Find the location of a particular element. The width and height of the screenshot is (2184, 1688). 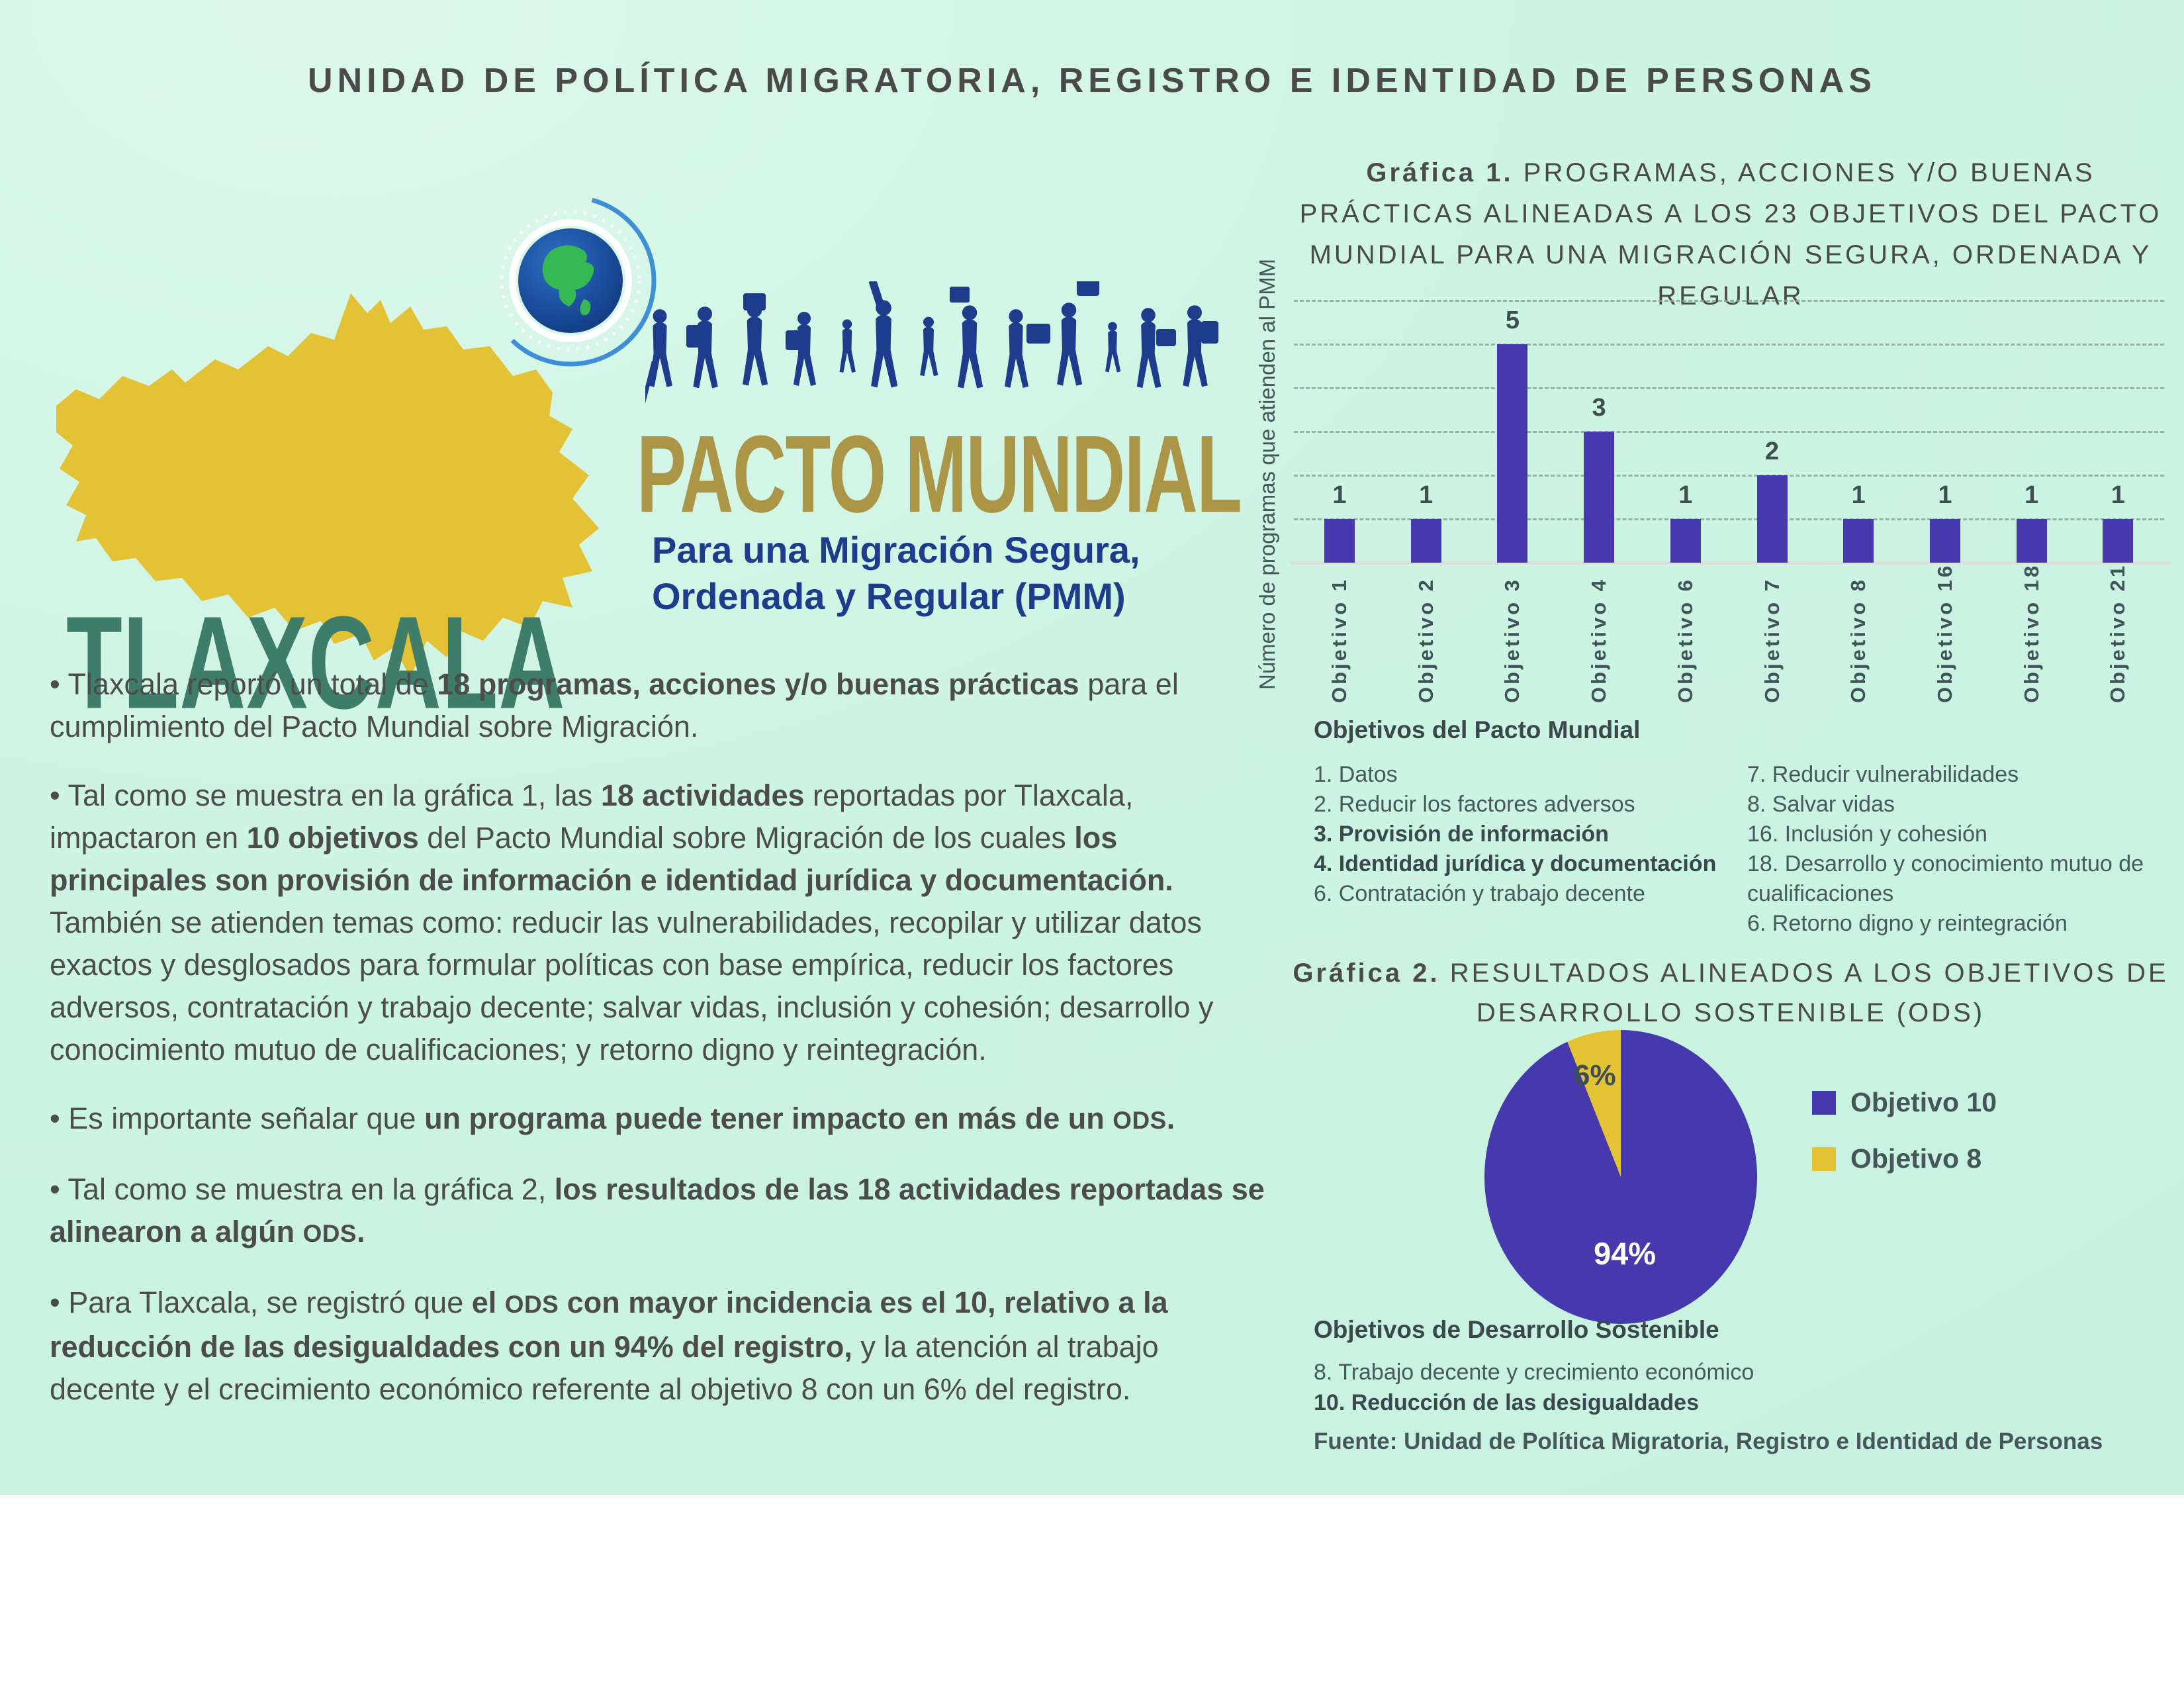

bar-x-label: Objetivo 18 is located at coordinates (2031, 633).